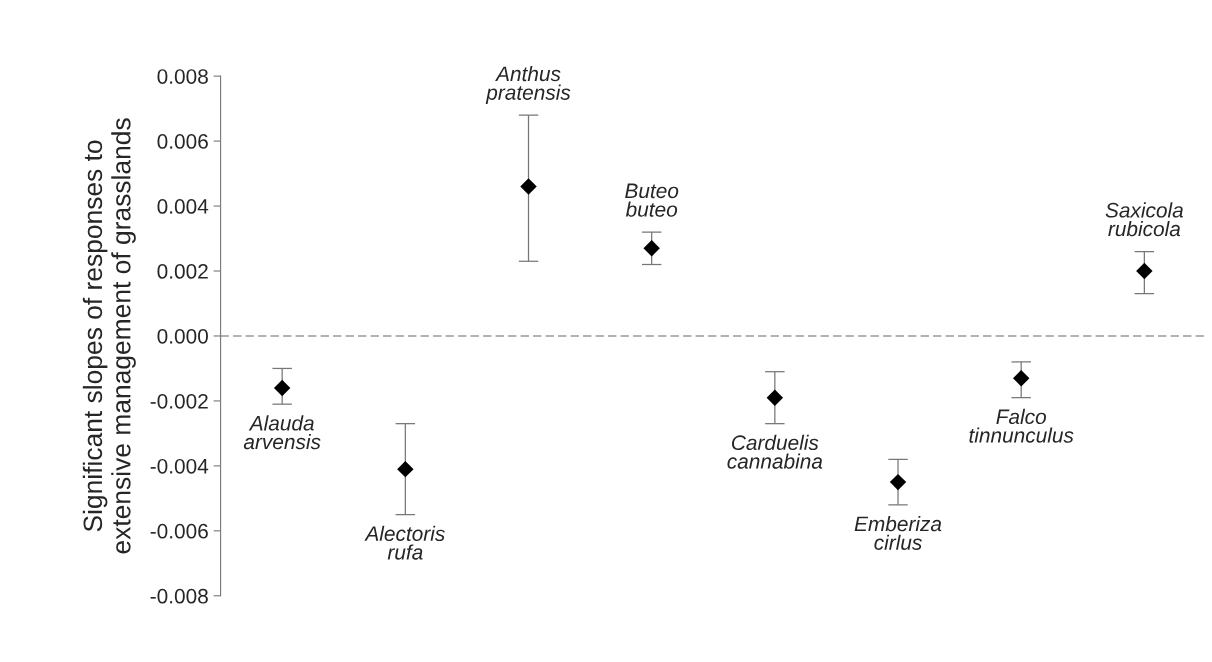 Image resolution: width=1212 pixels, height=662 pixels. I want to click on annotation: Emberiza cirlus, so click(898, 532).